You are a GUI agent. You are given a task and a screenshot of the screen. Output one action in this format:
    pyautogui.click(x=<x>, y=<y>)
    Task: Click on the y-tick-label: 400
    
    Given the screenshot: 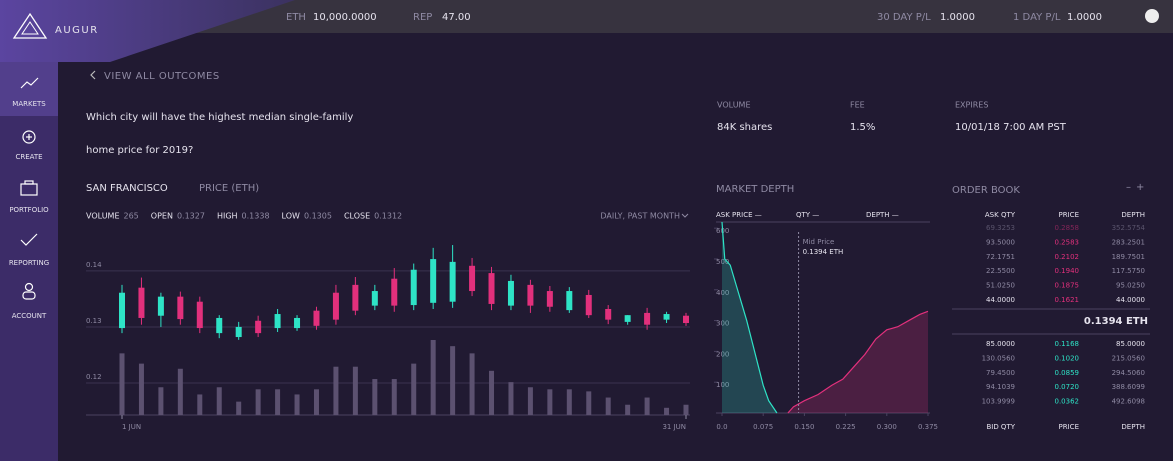 What is the action you would take?
    pyautogui.click(x=722, y=293)
    